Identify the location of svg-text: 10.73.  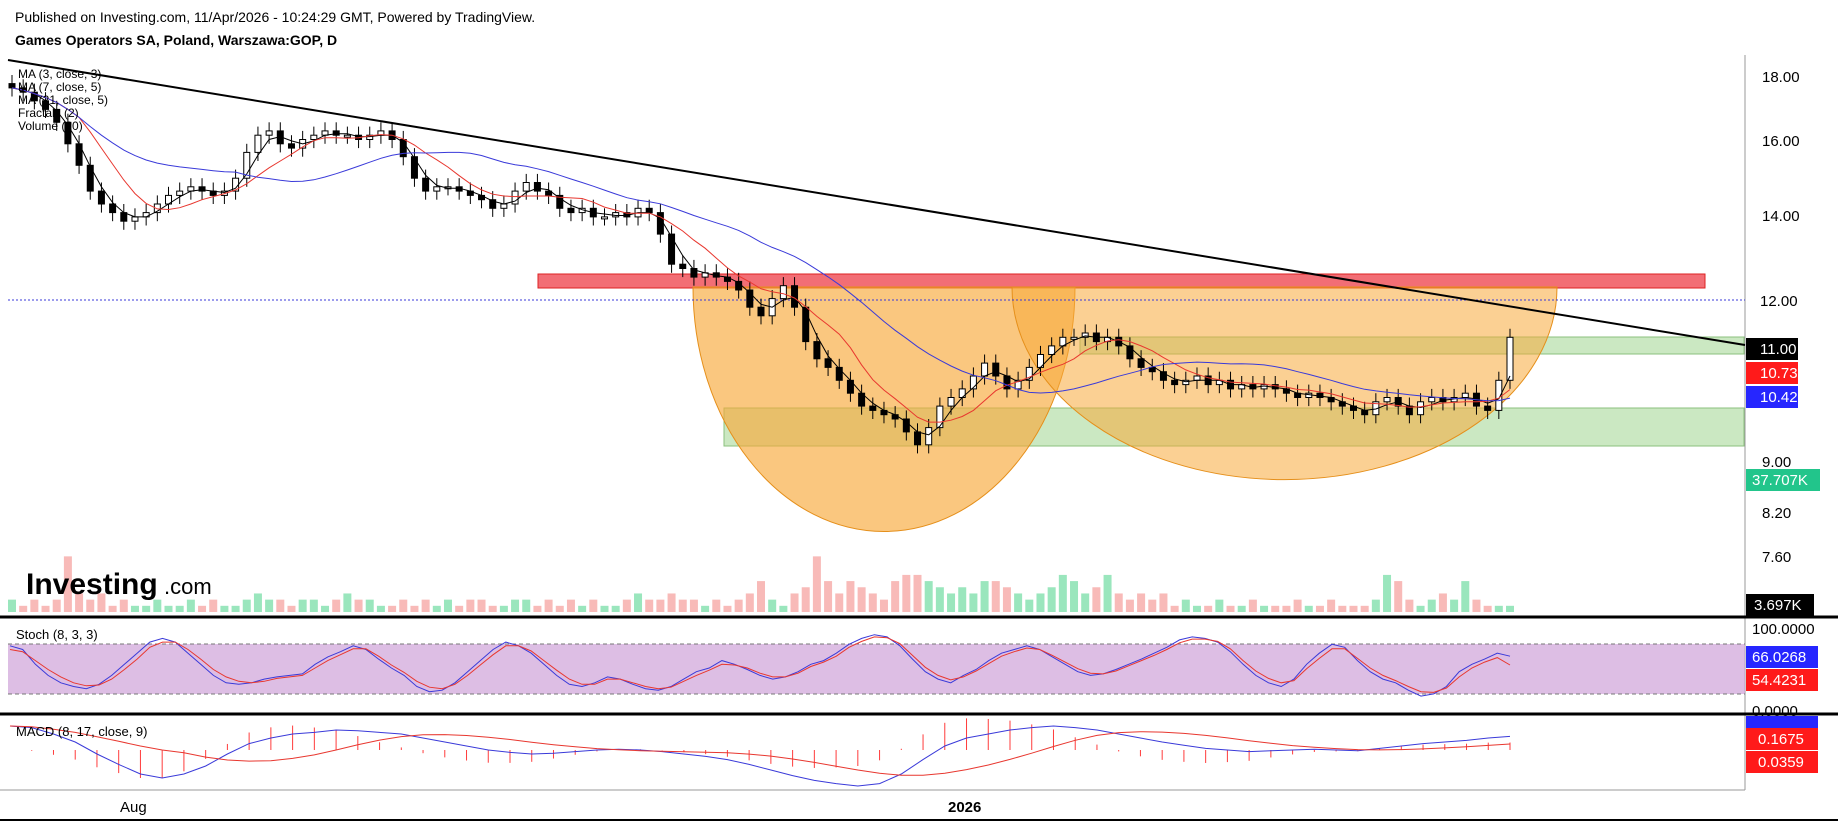
(1779, 373).